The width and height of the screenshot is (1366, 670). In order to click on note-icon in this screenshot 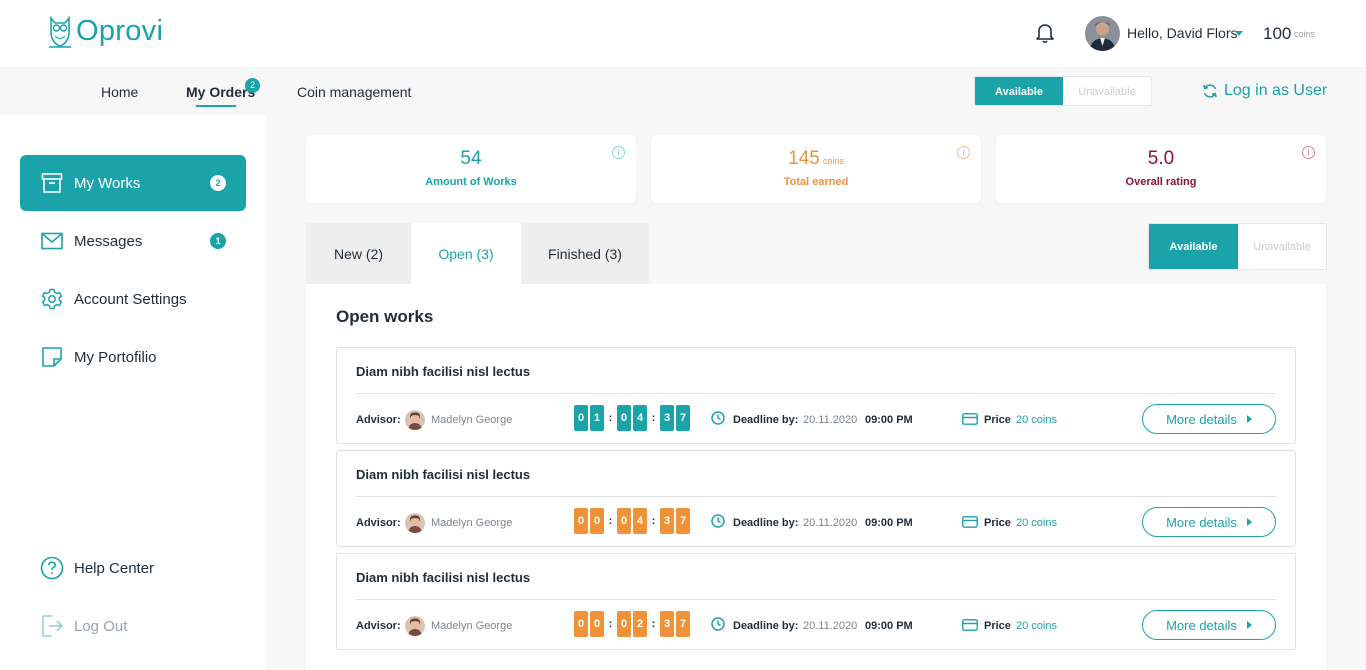, I will do `click(52, 357)`.